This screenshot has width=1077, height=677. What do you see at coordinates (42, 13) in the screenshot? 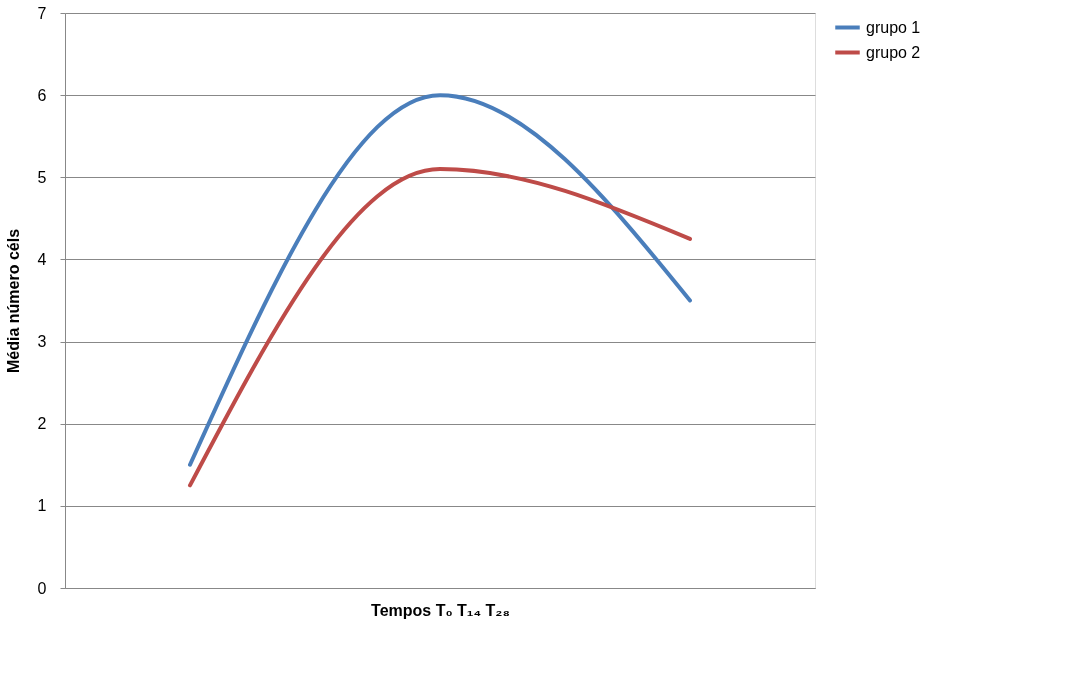
I see `y-tick-label: 7` at bounding box center [42, 13].